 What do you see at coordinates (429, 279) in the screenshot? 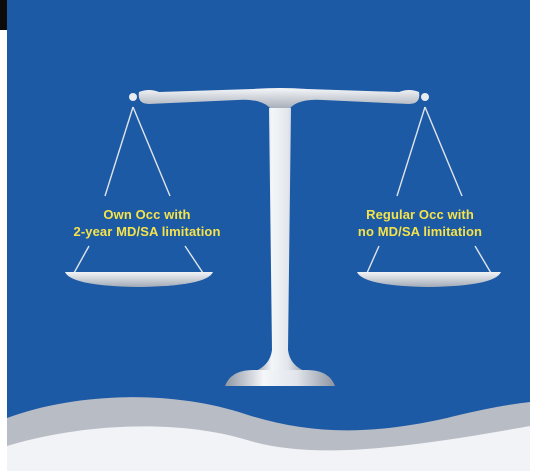
I see `right-pan` at bounding box center [429, 279].